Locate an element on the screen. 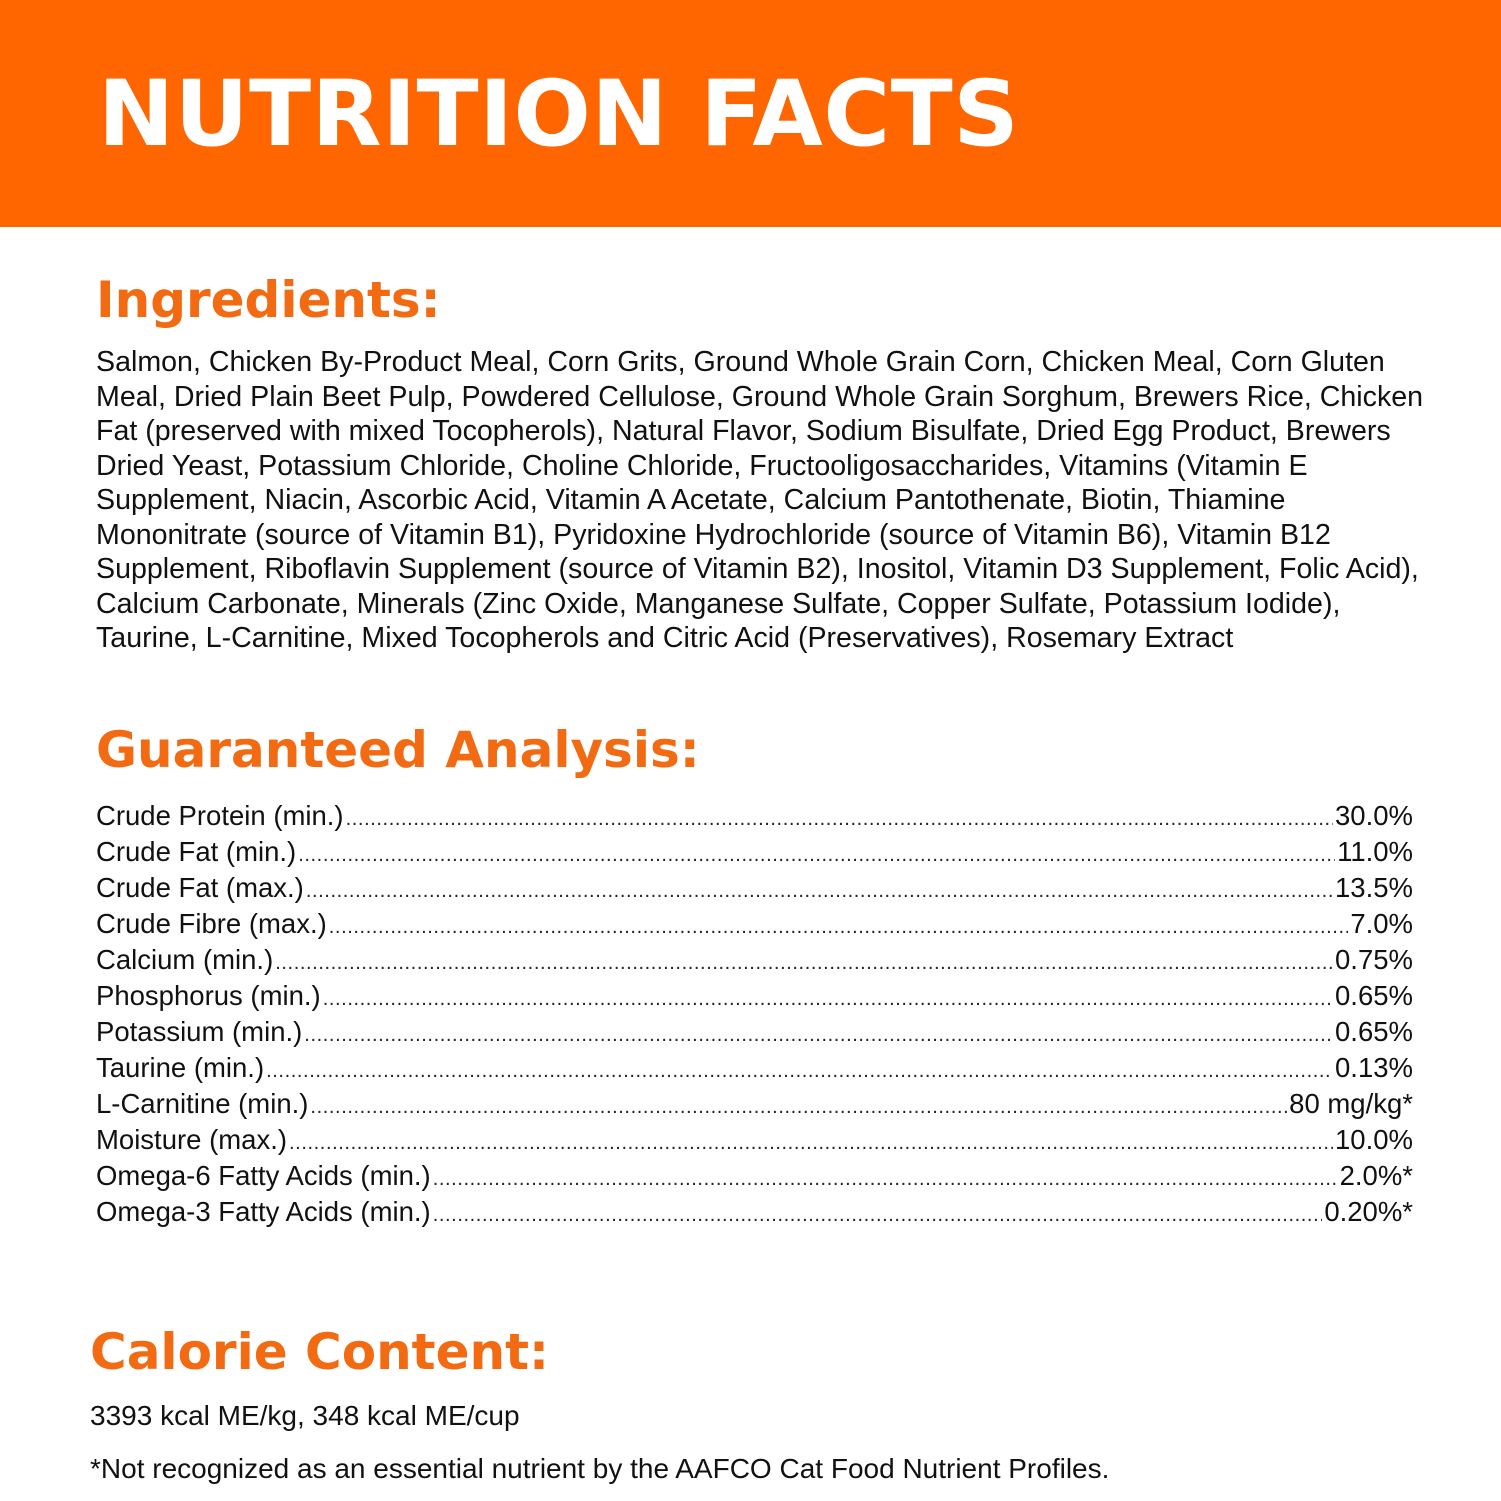 The image size is (1501, 1501). calorie-content-text: 3393 kcal ME/kg, 348 kcal ME/cup is located at coordinates (305, 1415).